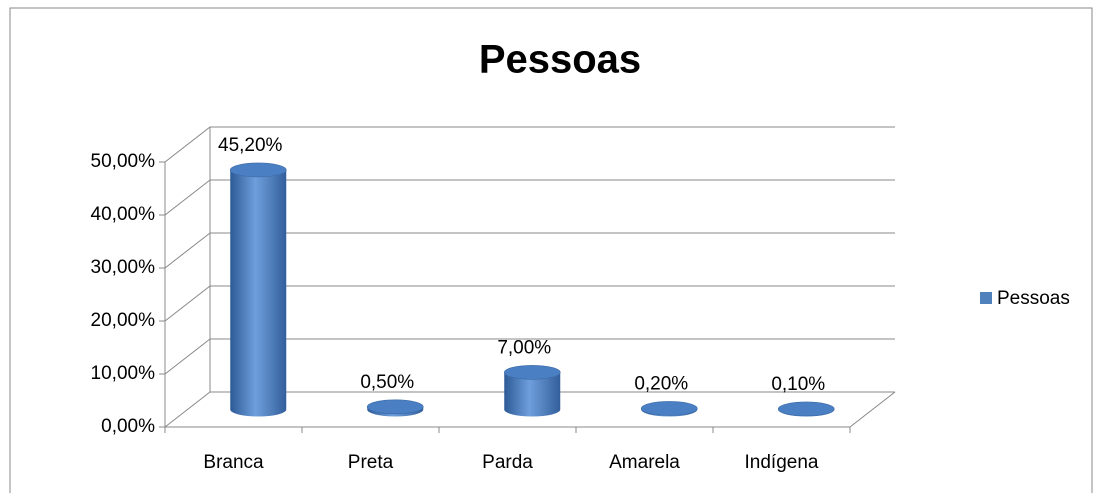 The height and width of the screenshot is (493, 1101). I want to click on floor-edge, so click(872, 409).